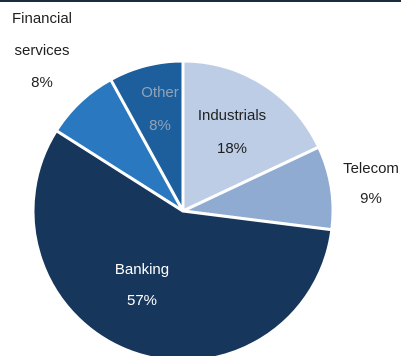  Describe the element at coordinates (147, 136) in the screenshot. I see `pie-slice-other` at that location.